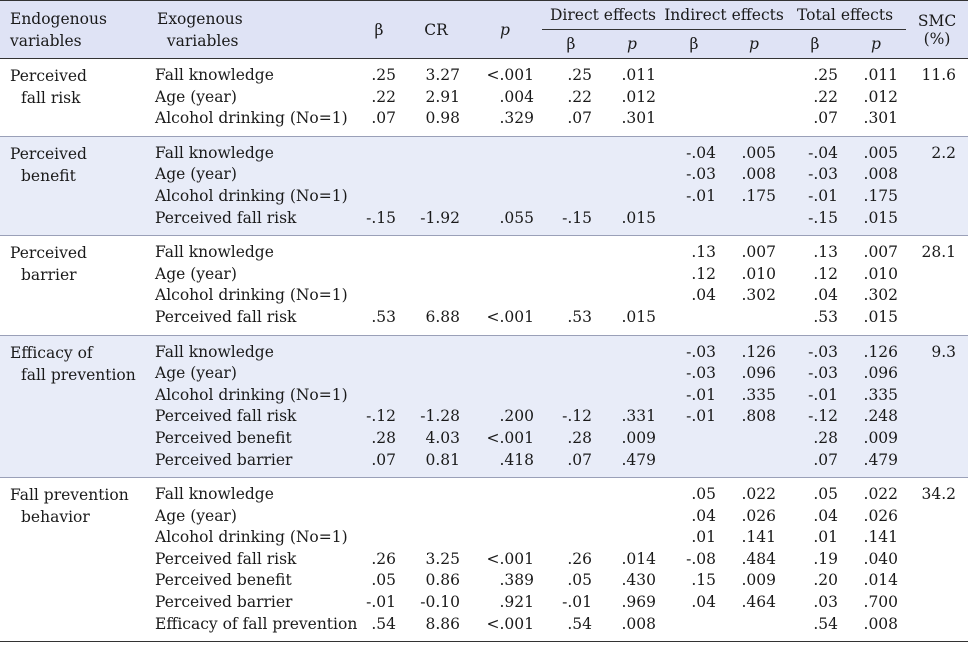 The height and width of the screenshot is (651, 968). I want to click on header-total-p: p, so click(876, 44).